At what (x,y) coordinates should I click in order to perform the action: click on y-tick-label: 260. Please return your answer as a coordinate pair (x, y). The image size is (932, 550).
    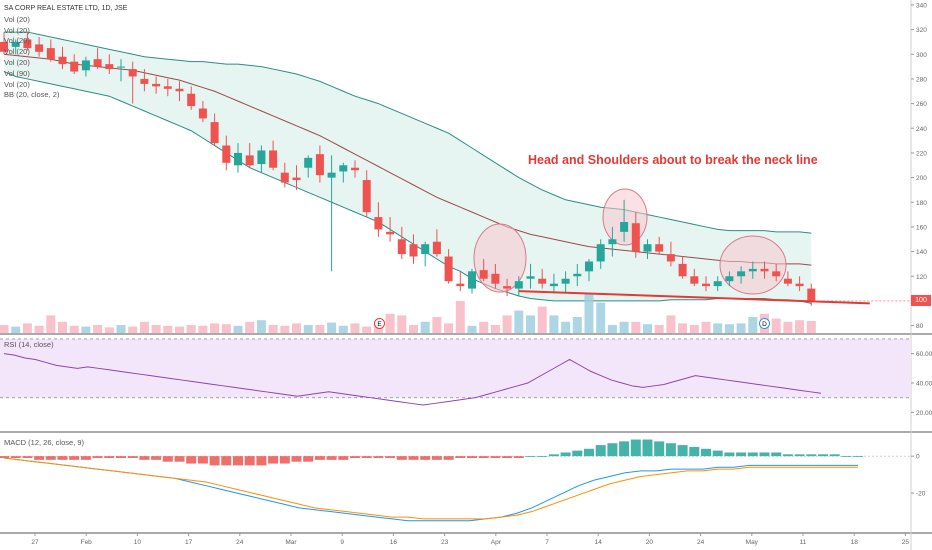
    Looking at the image, I should click on (921, 104).